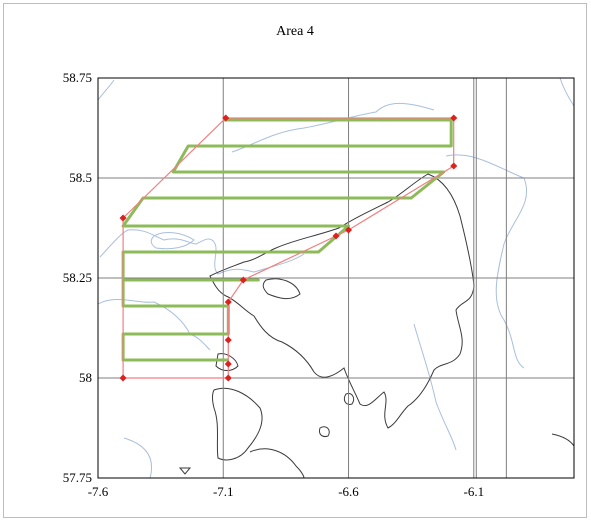 The height and width of the screenshot is (522, 591). Describe the element at coordinates (435, 387) in the screenshot. I see `depth-contour-southeast` at that location.